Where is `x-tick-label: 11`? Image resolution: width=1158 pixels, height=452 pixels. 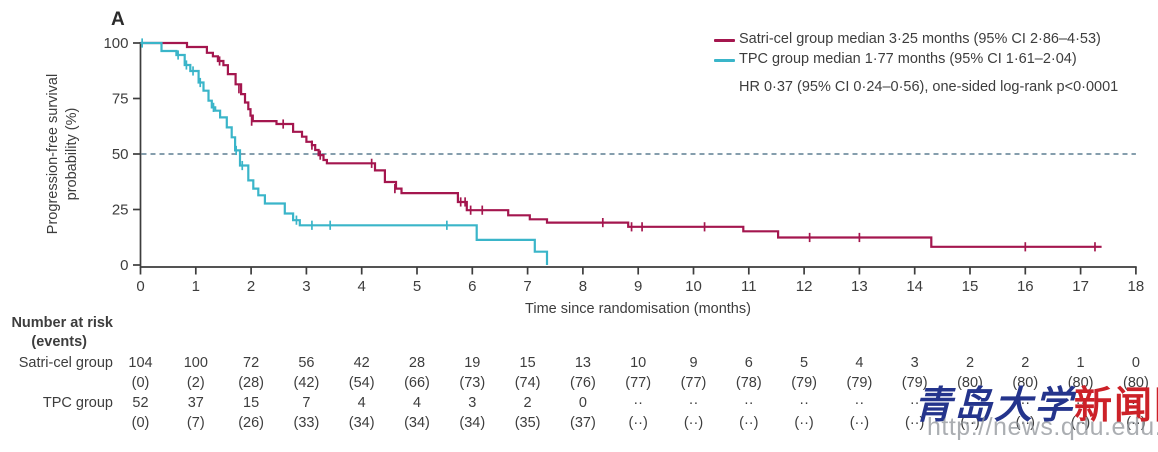 x-tick-label: 11 is located at coordinates (749, 286).